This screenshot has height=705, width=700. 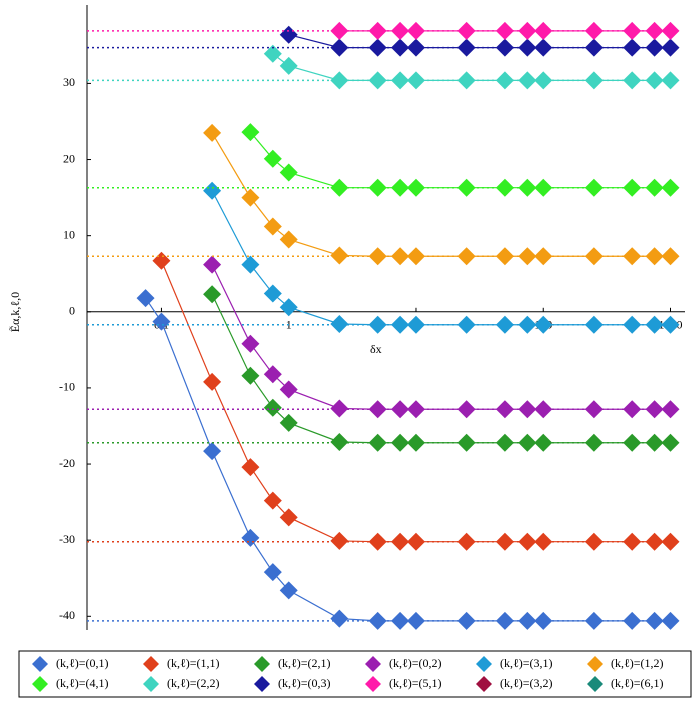 I want to click on y-tick-label: 30, so click(x=69, y=82).